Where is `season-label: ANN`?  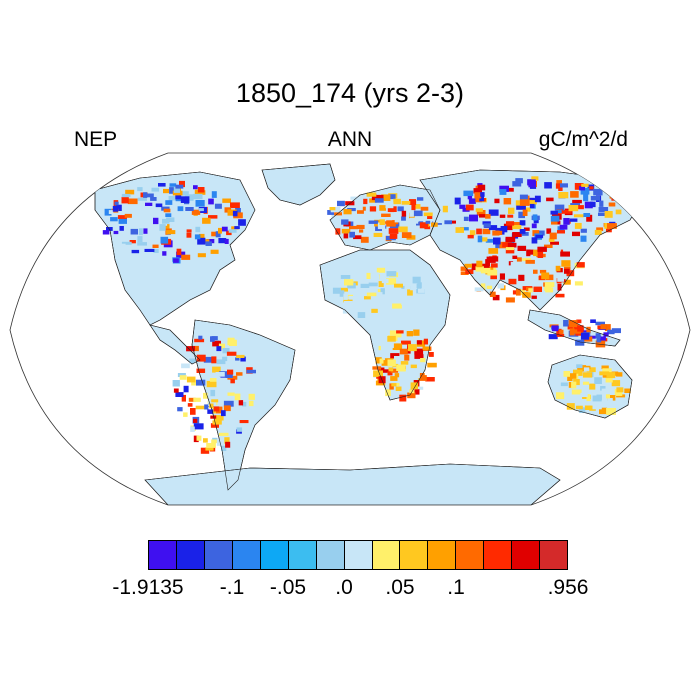
season-label: ANN is located at coordinates (350, 139).